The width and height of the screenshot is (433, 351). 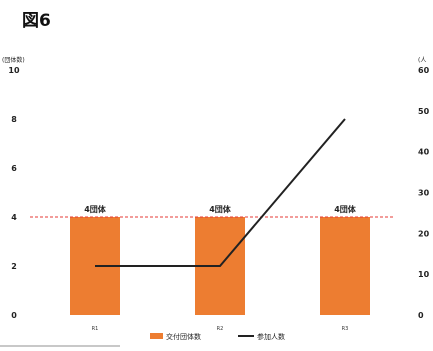 What do you see at coordinates (60, 346) in the screenshot?
I see `horizontal-scrollbar` at bounding box center [60, 346].